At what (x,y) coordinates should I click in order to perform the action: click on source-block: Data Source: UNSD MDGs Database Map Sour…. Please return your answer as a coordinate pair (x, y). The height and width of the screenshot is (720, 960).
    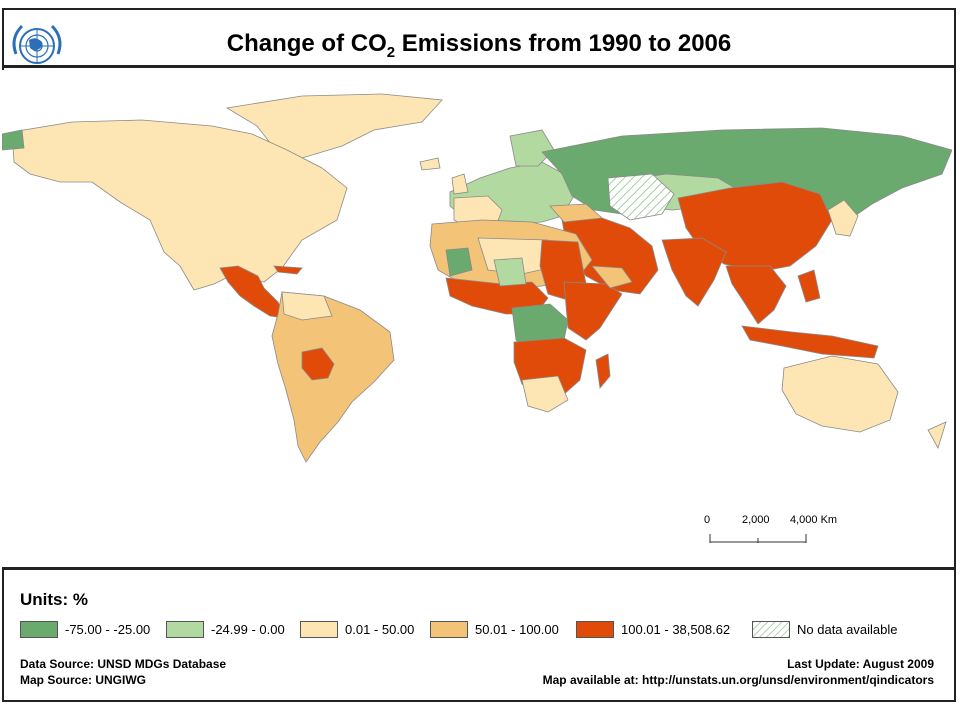
    Looking at the image, I should click on (123, 672).